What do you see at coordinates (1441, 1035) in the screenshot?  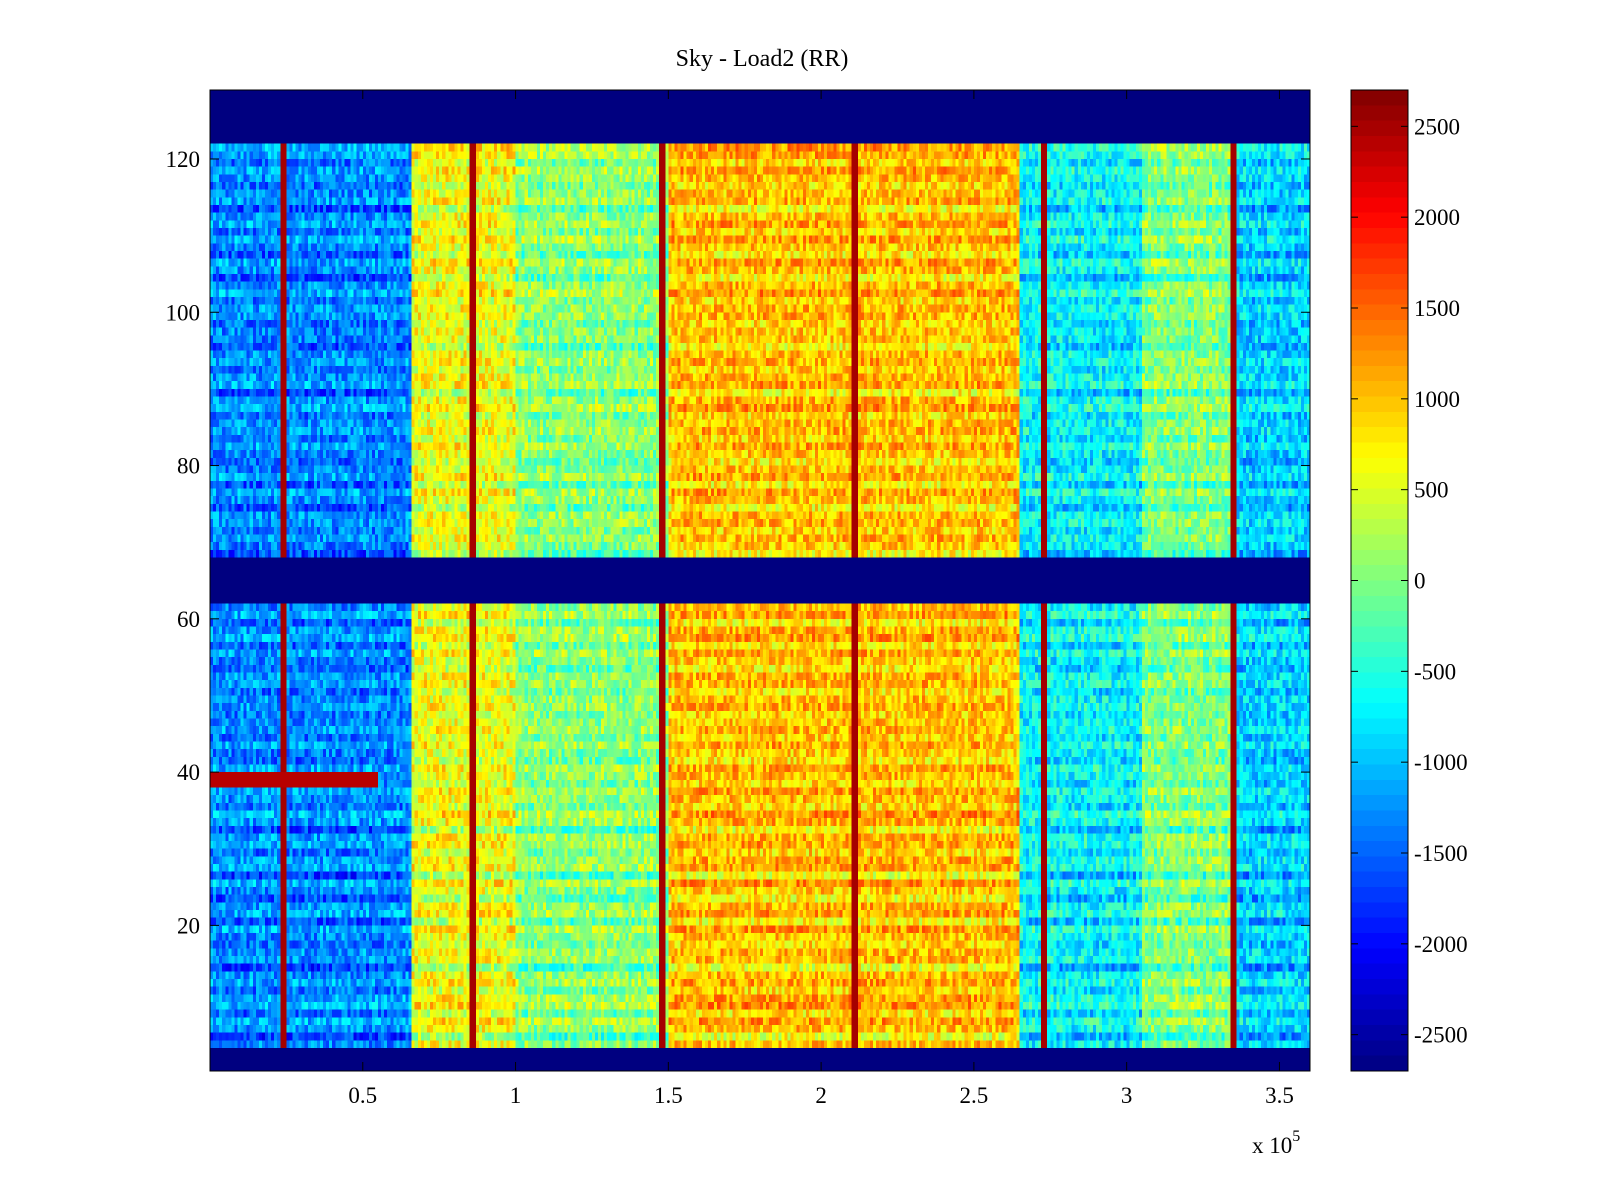 I see `colorbar-tick-label: -2500` at bounding box center [1441, 1035].